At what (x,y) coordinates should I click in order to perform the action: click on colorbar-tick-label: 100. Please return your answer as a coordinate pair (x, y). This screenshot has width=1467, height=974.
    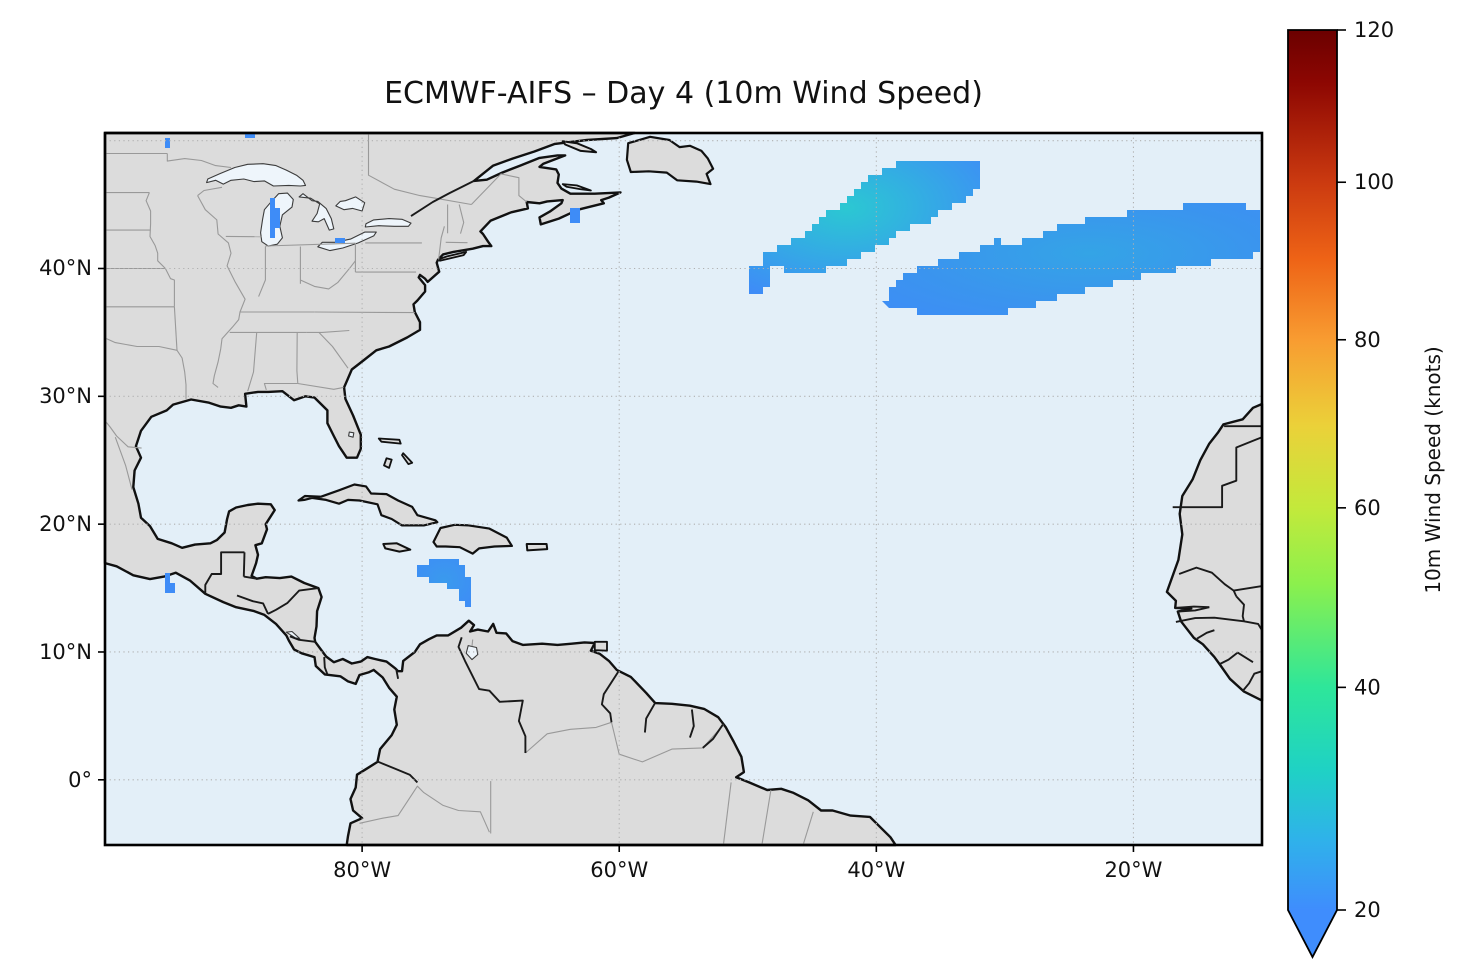
    Looking at the image, I should click on (1374, 182).